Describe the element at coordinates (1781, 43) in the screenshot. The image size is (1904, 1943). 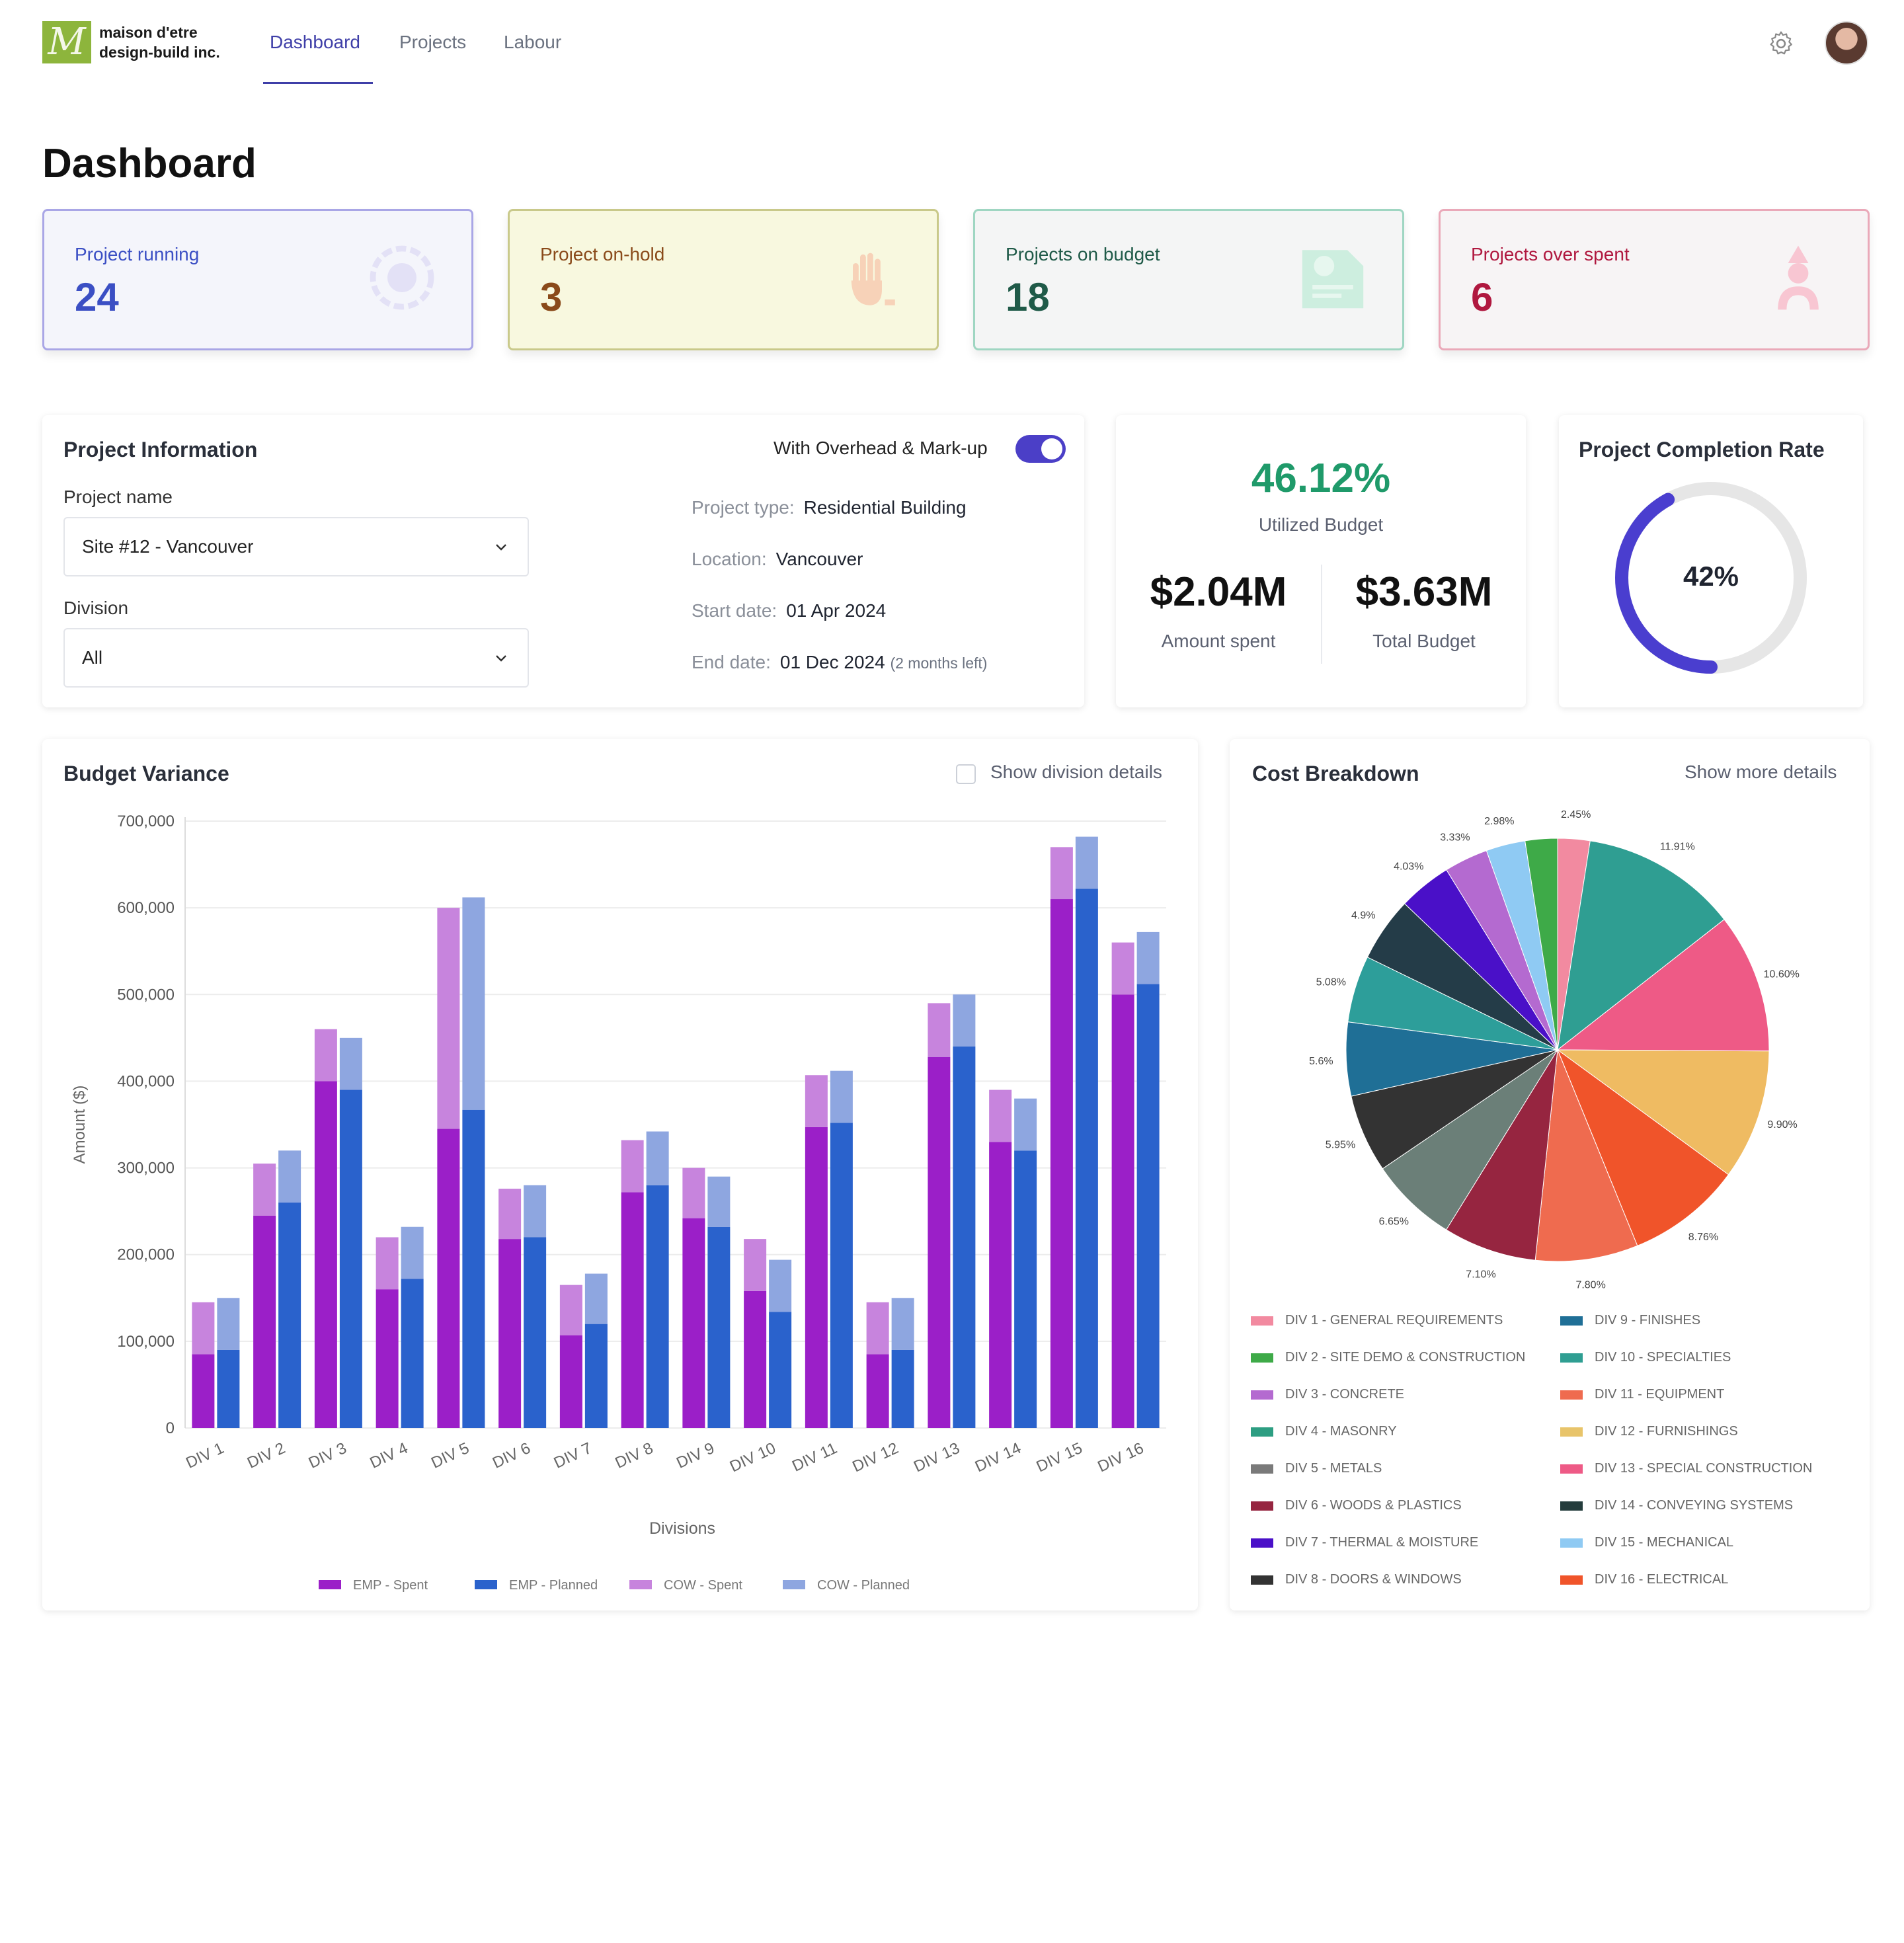
I see `settings-gear-icon` at that location.